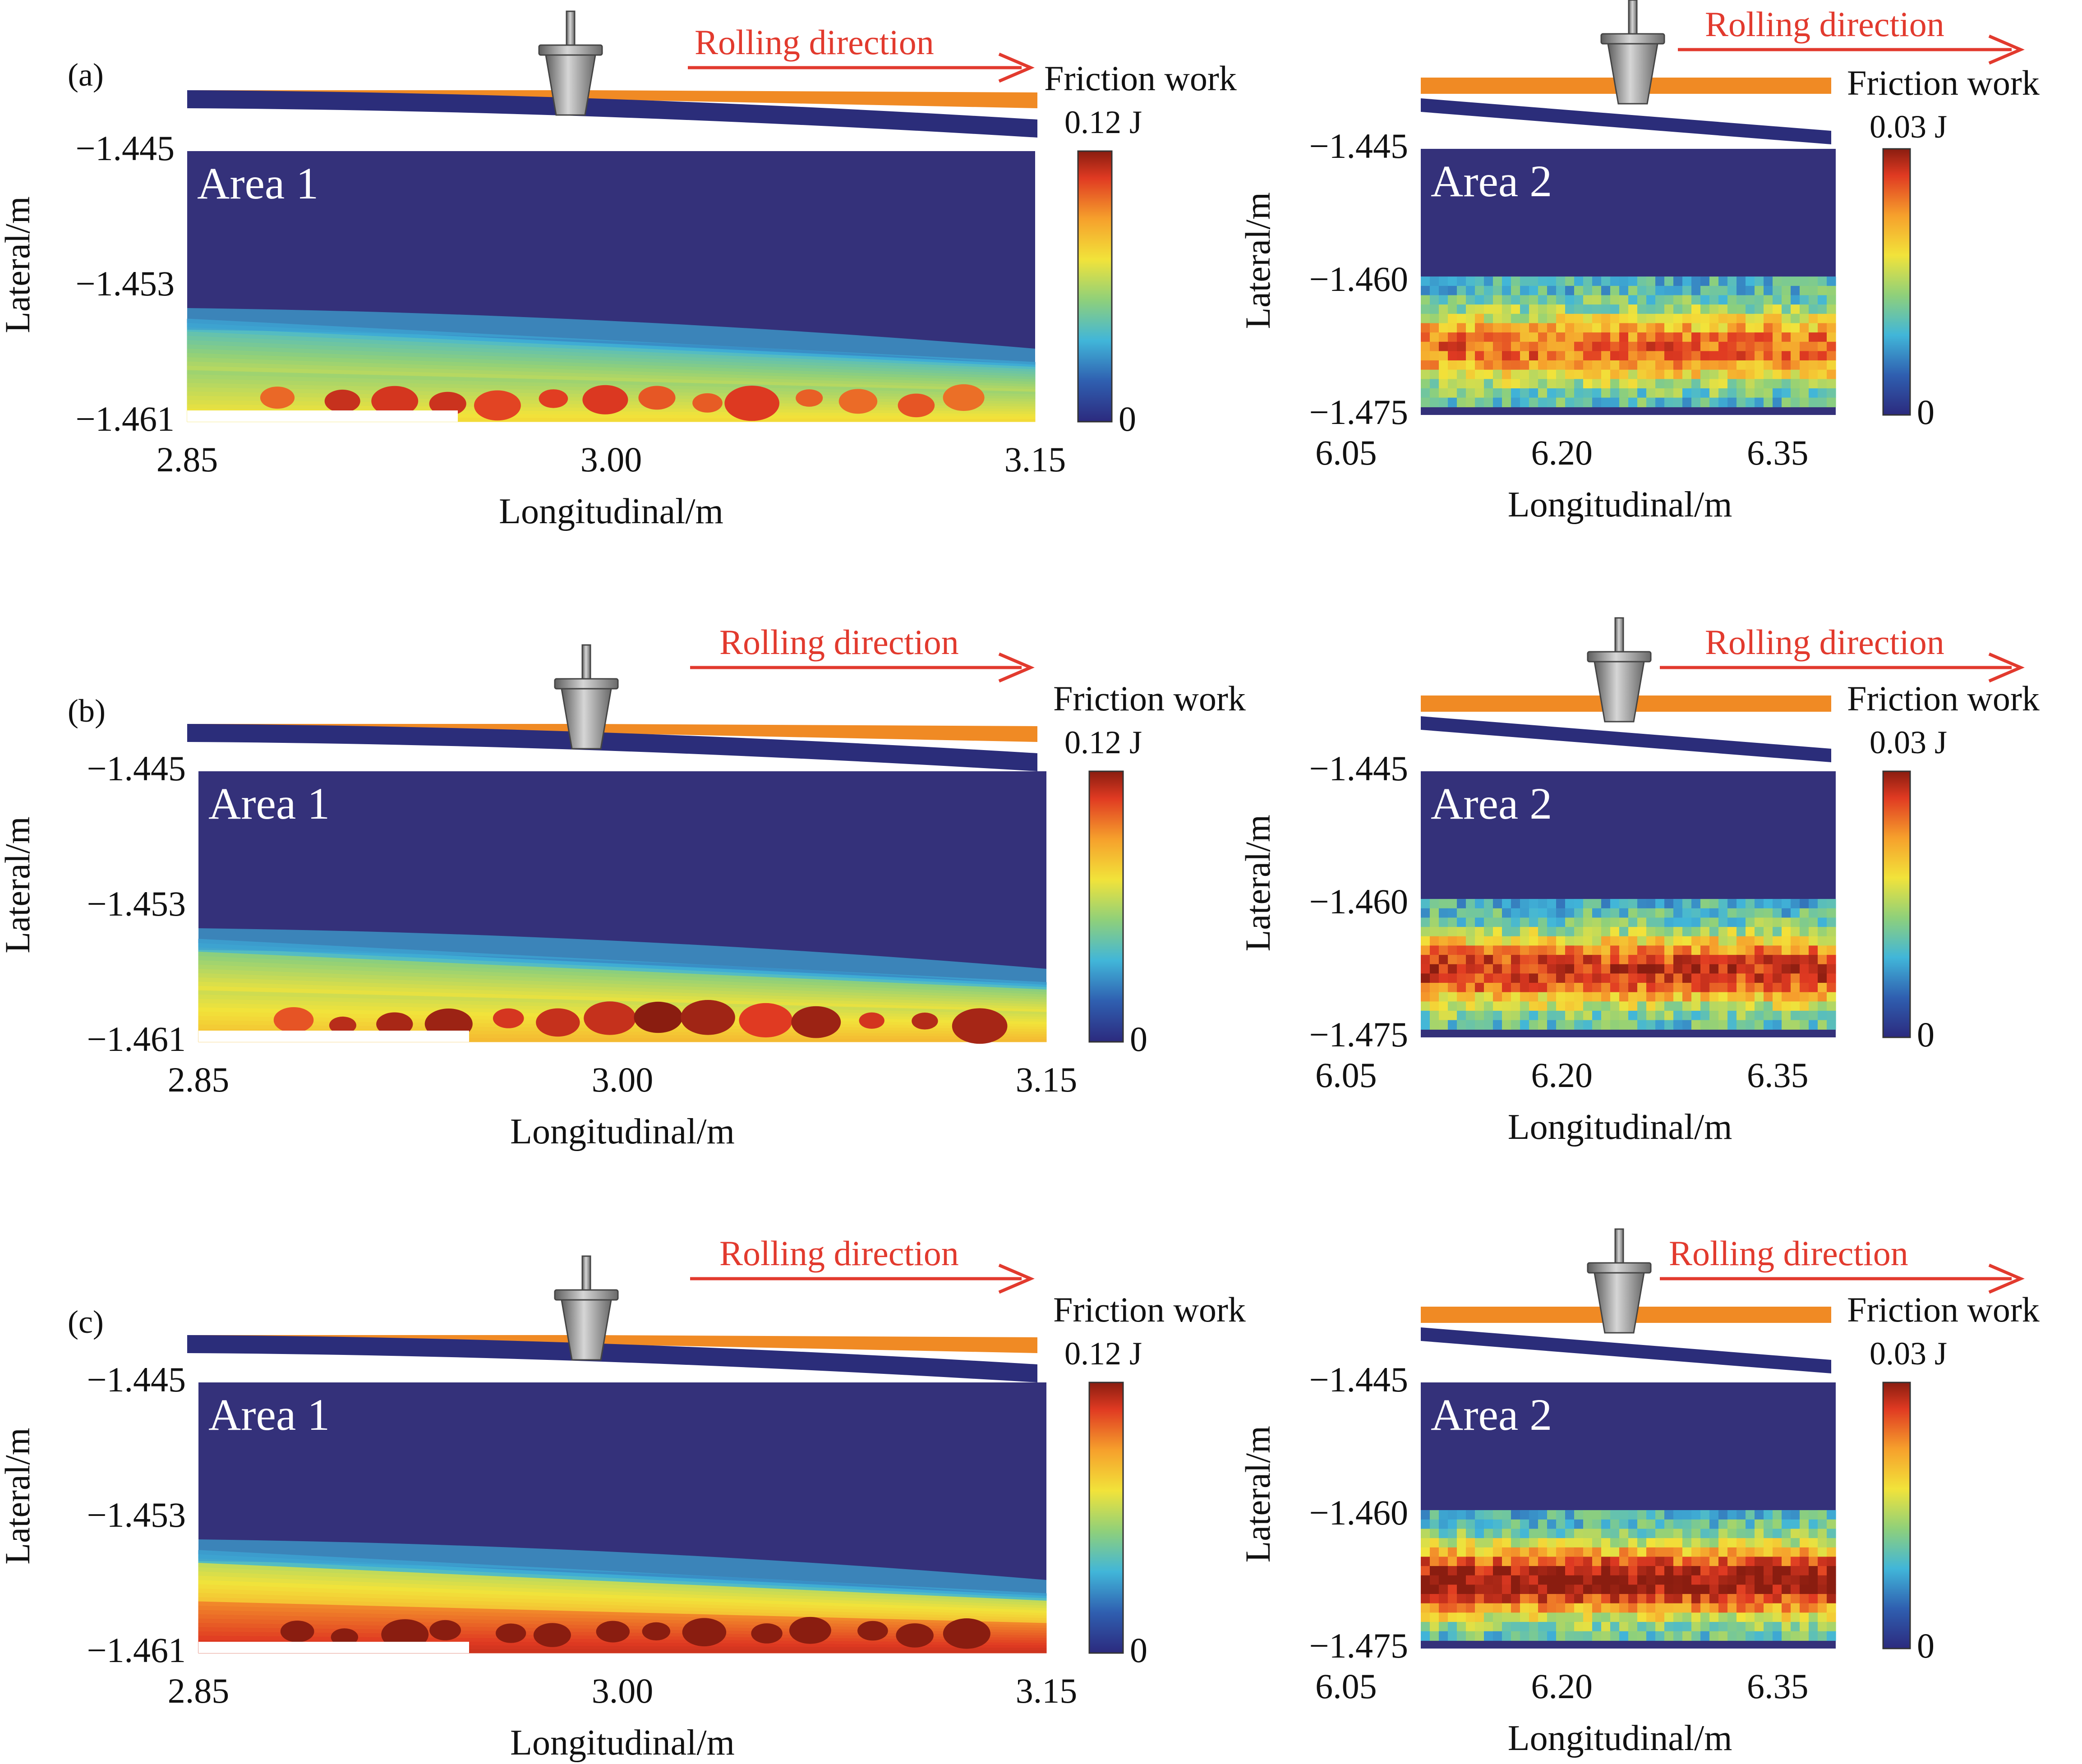  Describe the element at coordinates (125, 148) in the screenshot. I see `y-tick-label: −1.445` at that location.